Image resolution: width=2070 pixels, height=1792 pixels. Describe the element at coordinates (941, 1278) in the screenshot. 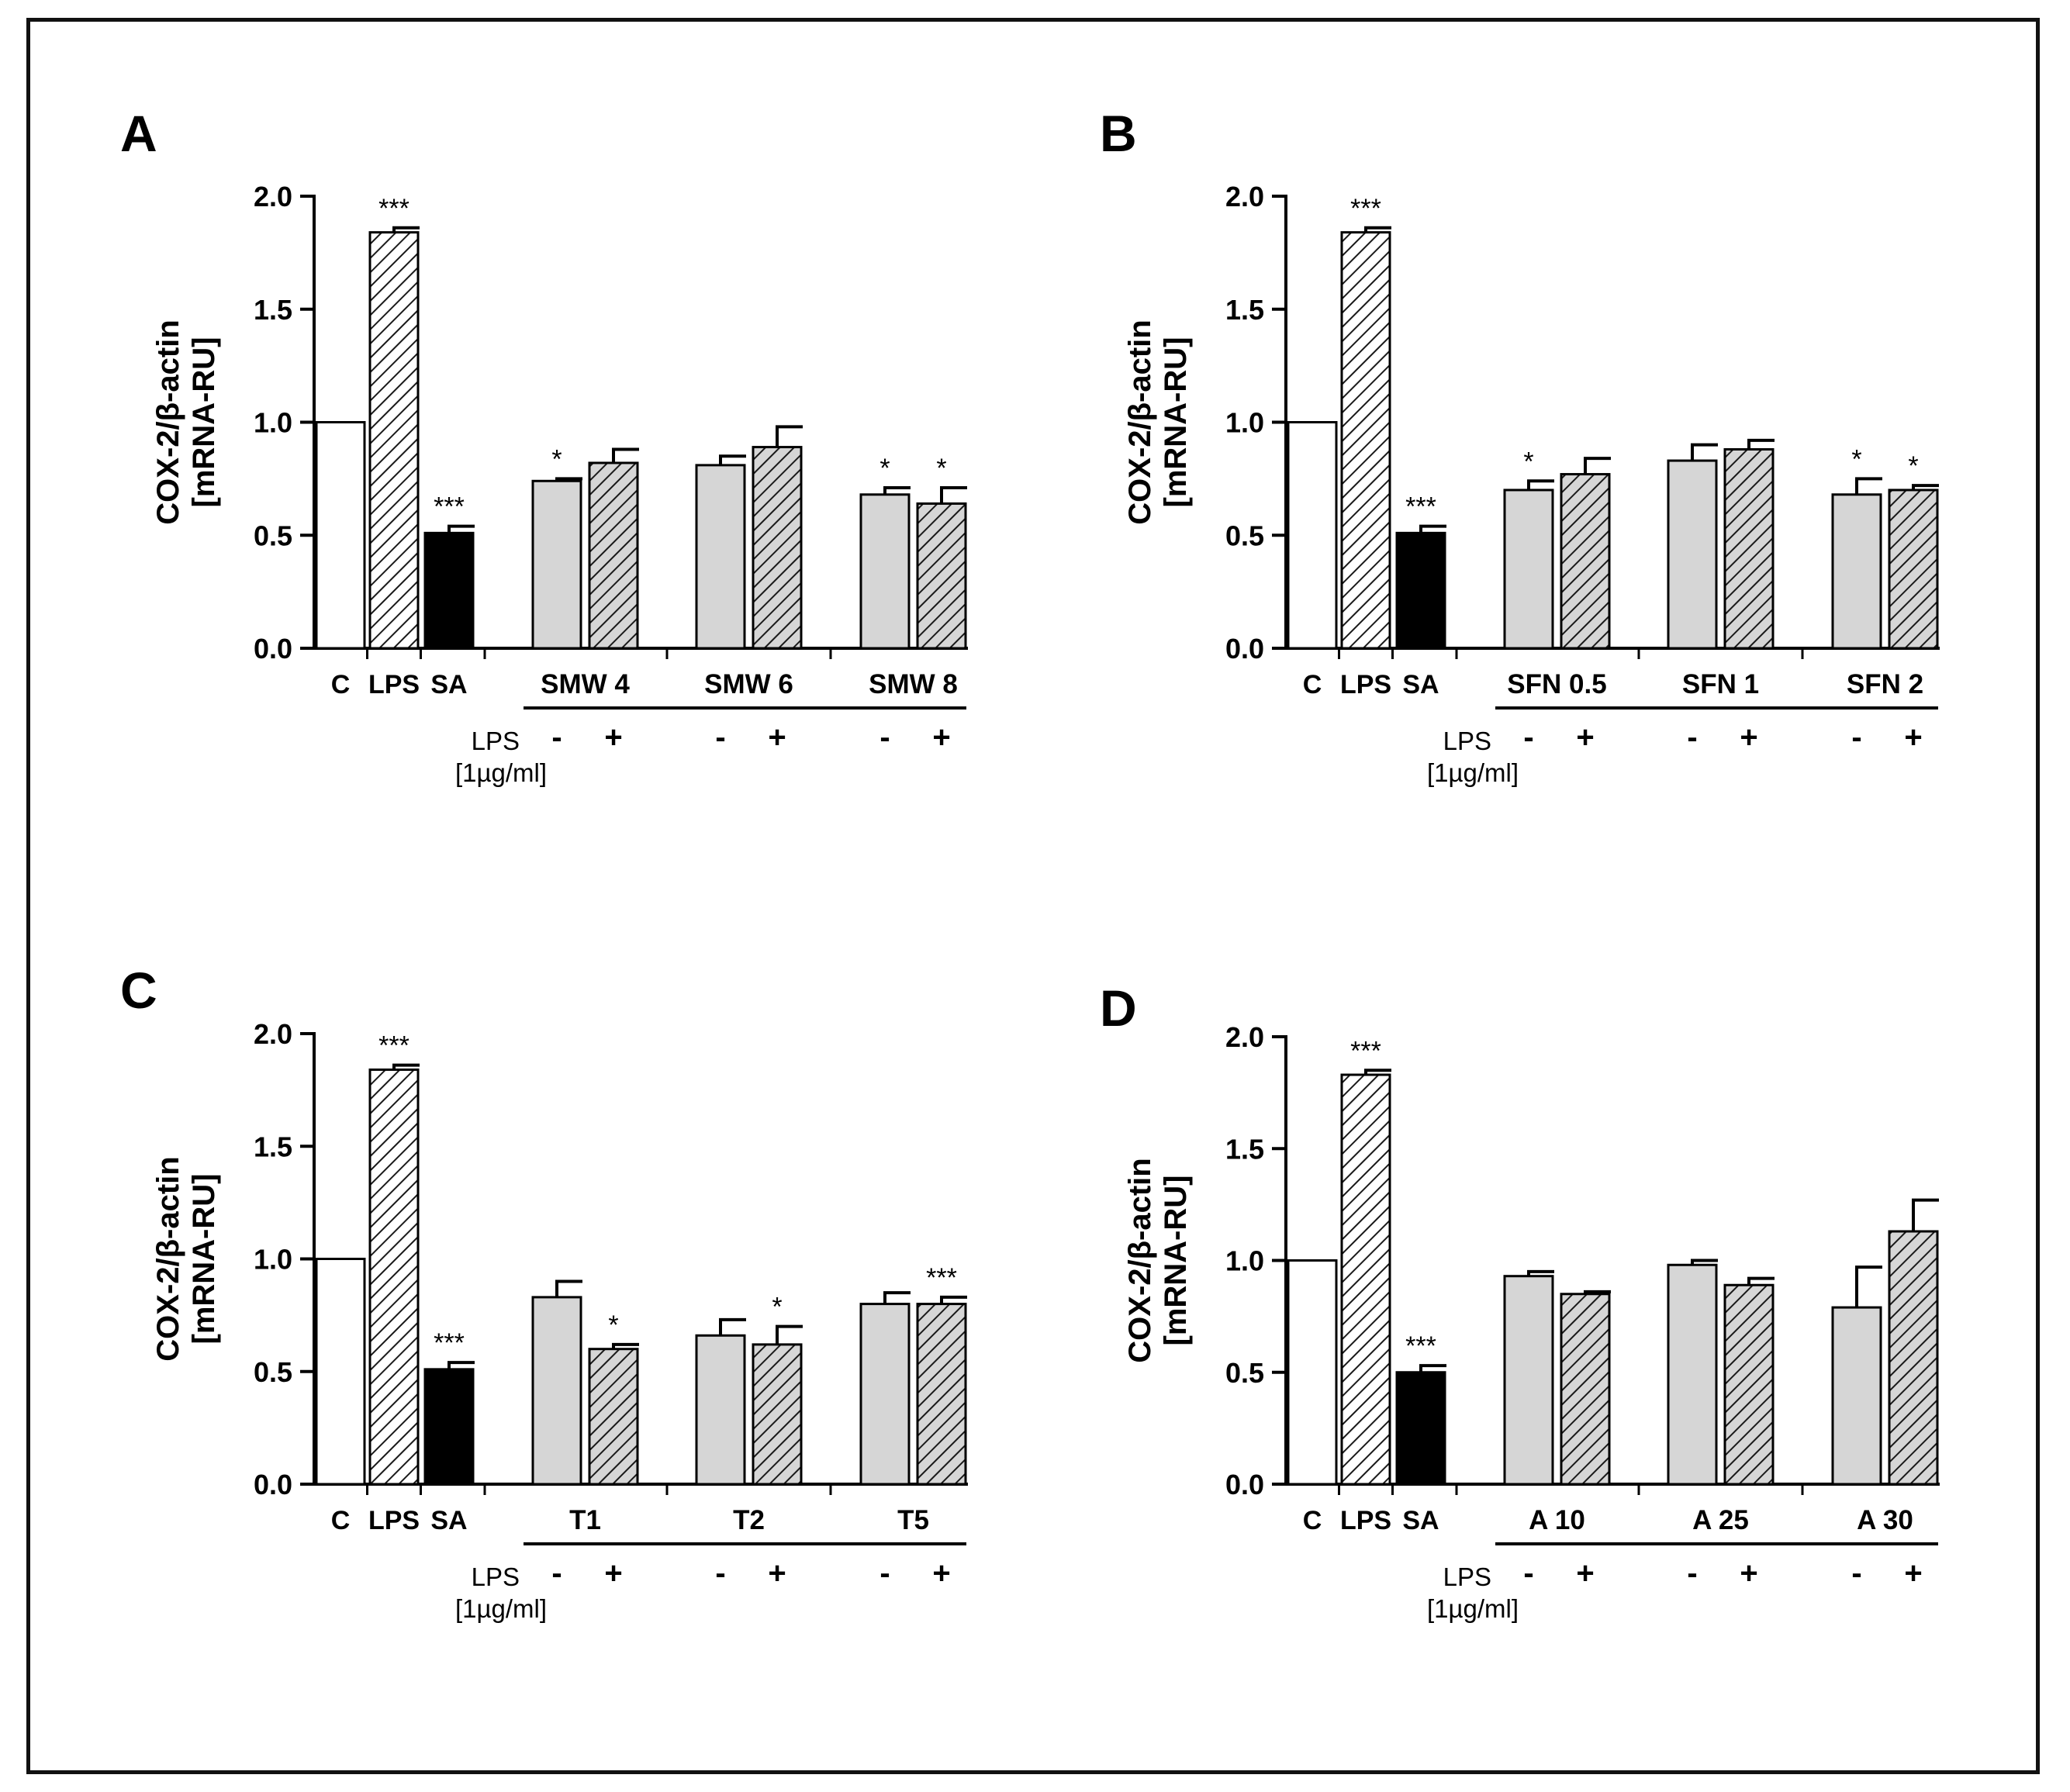

I see `bar-group-3-plus-significance: ***` at that location.